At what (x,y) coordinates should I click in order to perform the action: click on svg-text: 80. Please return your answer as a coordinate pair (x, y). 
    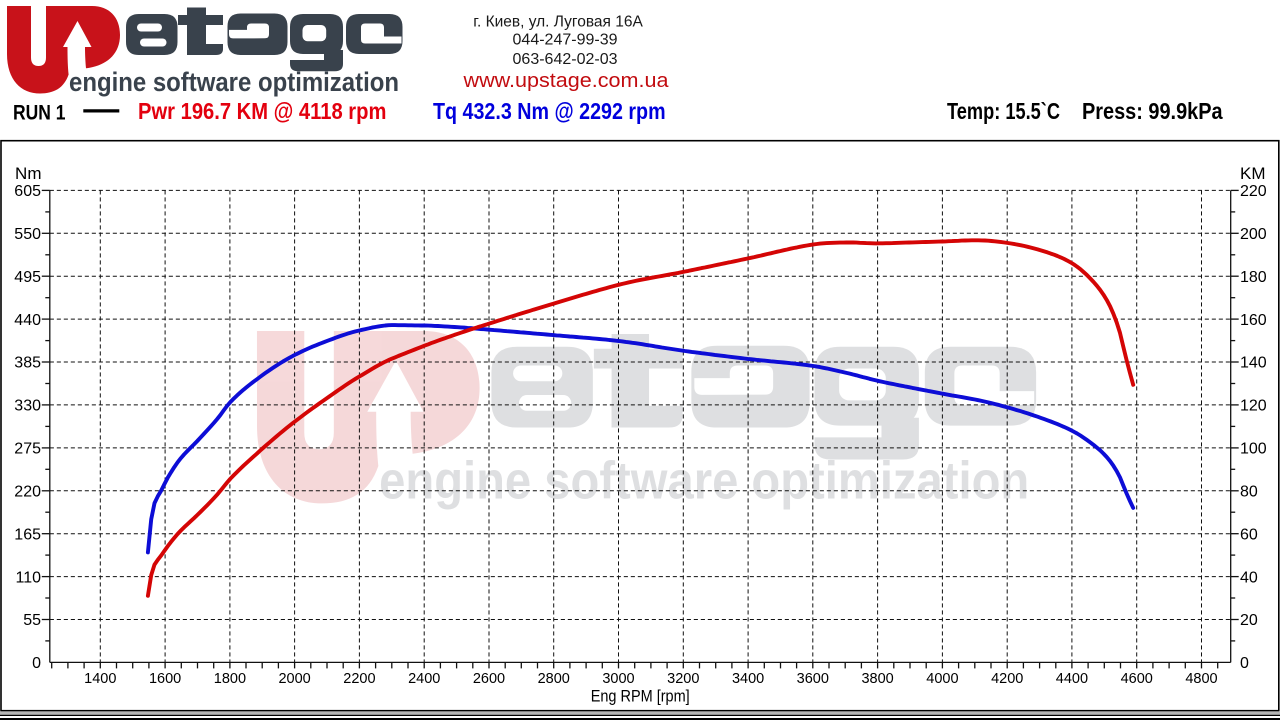
    Looking at the image, I should click on (1249, 492).